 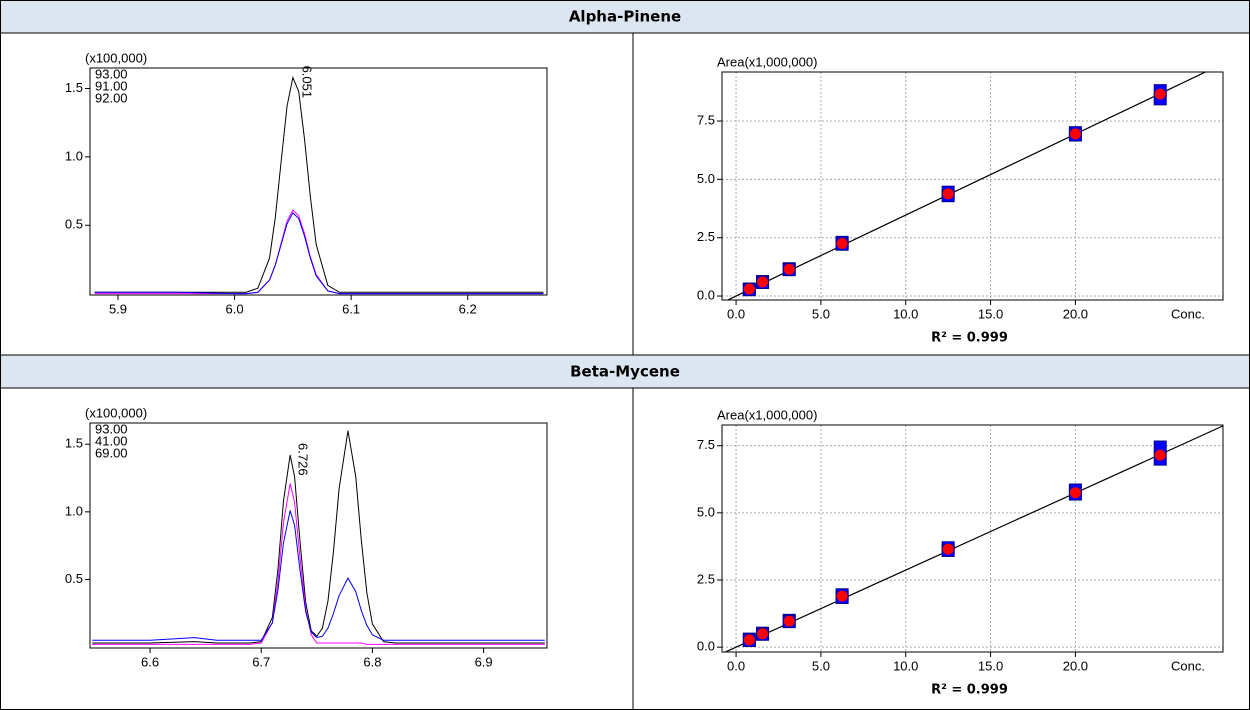 I want to click on legend-entry: 92.00, so click(x=111, y=97).